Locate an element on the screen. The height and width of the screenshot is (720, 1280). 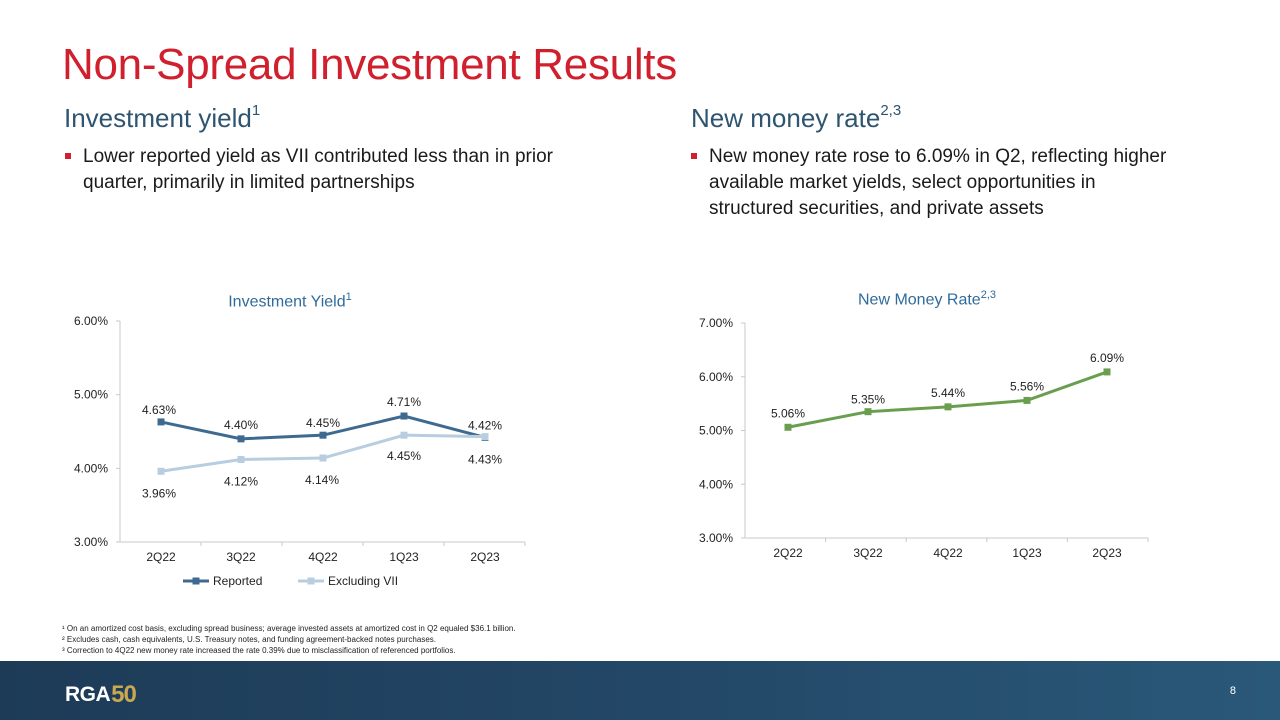
newmoney-data-label: 5.06% is located at coordinates (788, 413).